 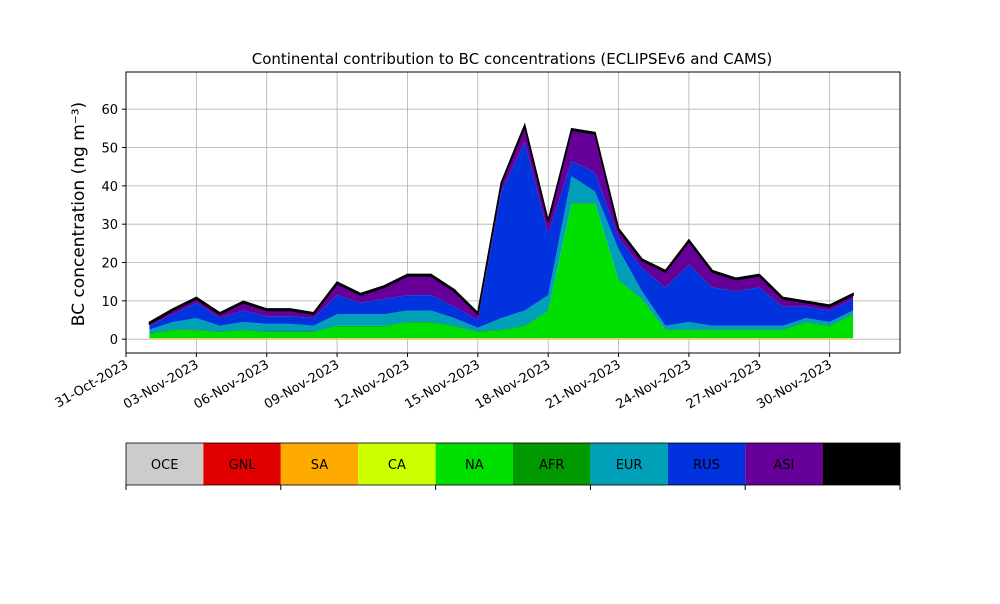 I want to click on x-tick-label: 24-Nov-2023, so click(x=654, y=384).